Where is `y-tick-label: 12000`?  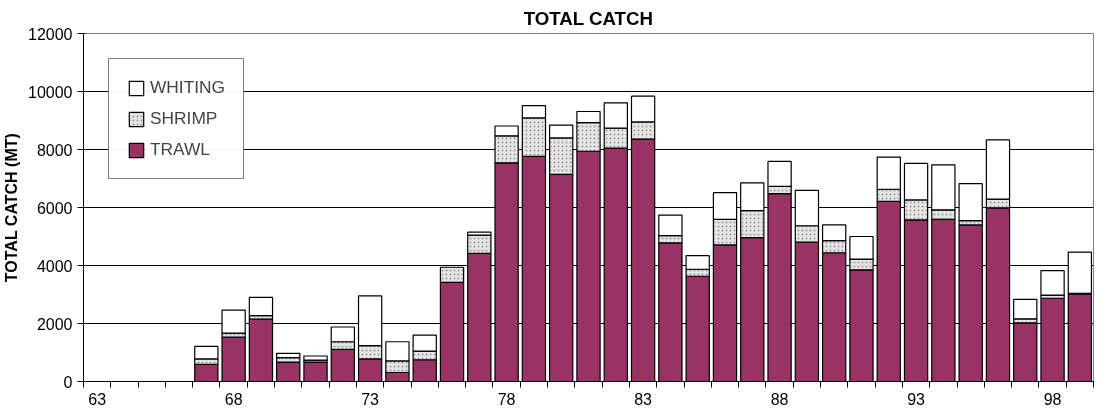
y-tick-label: 12000 is located at coordinates (50, 34).